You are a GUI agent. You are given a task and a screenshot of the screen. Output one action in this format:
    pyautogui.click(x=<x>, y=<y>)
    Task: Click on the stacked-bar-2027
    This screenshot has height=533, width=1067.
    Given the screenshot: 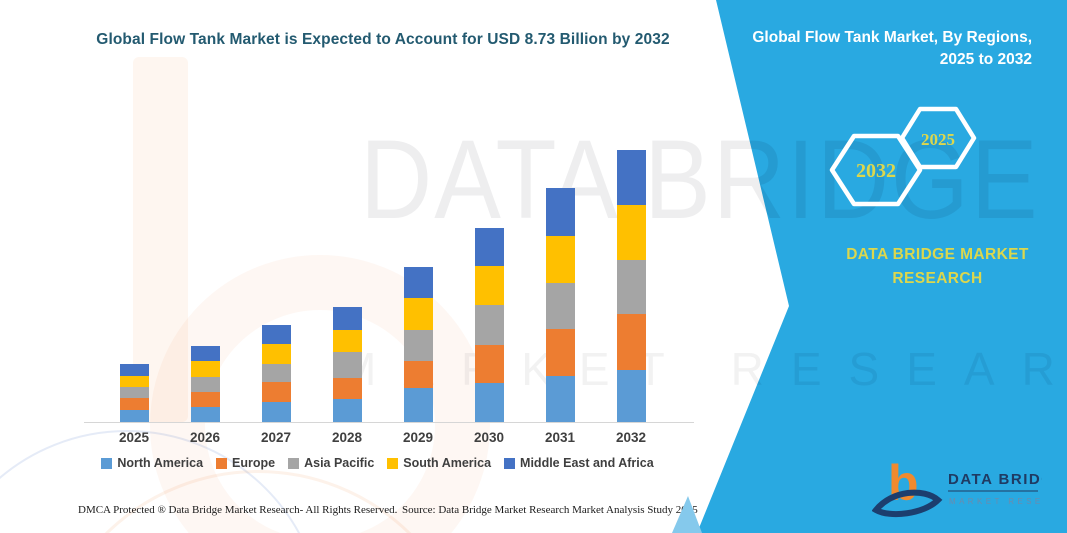 What is the action you would take?
    pyautogui.click(x=276, y=374)
    